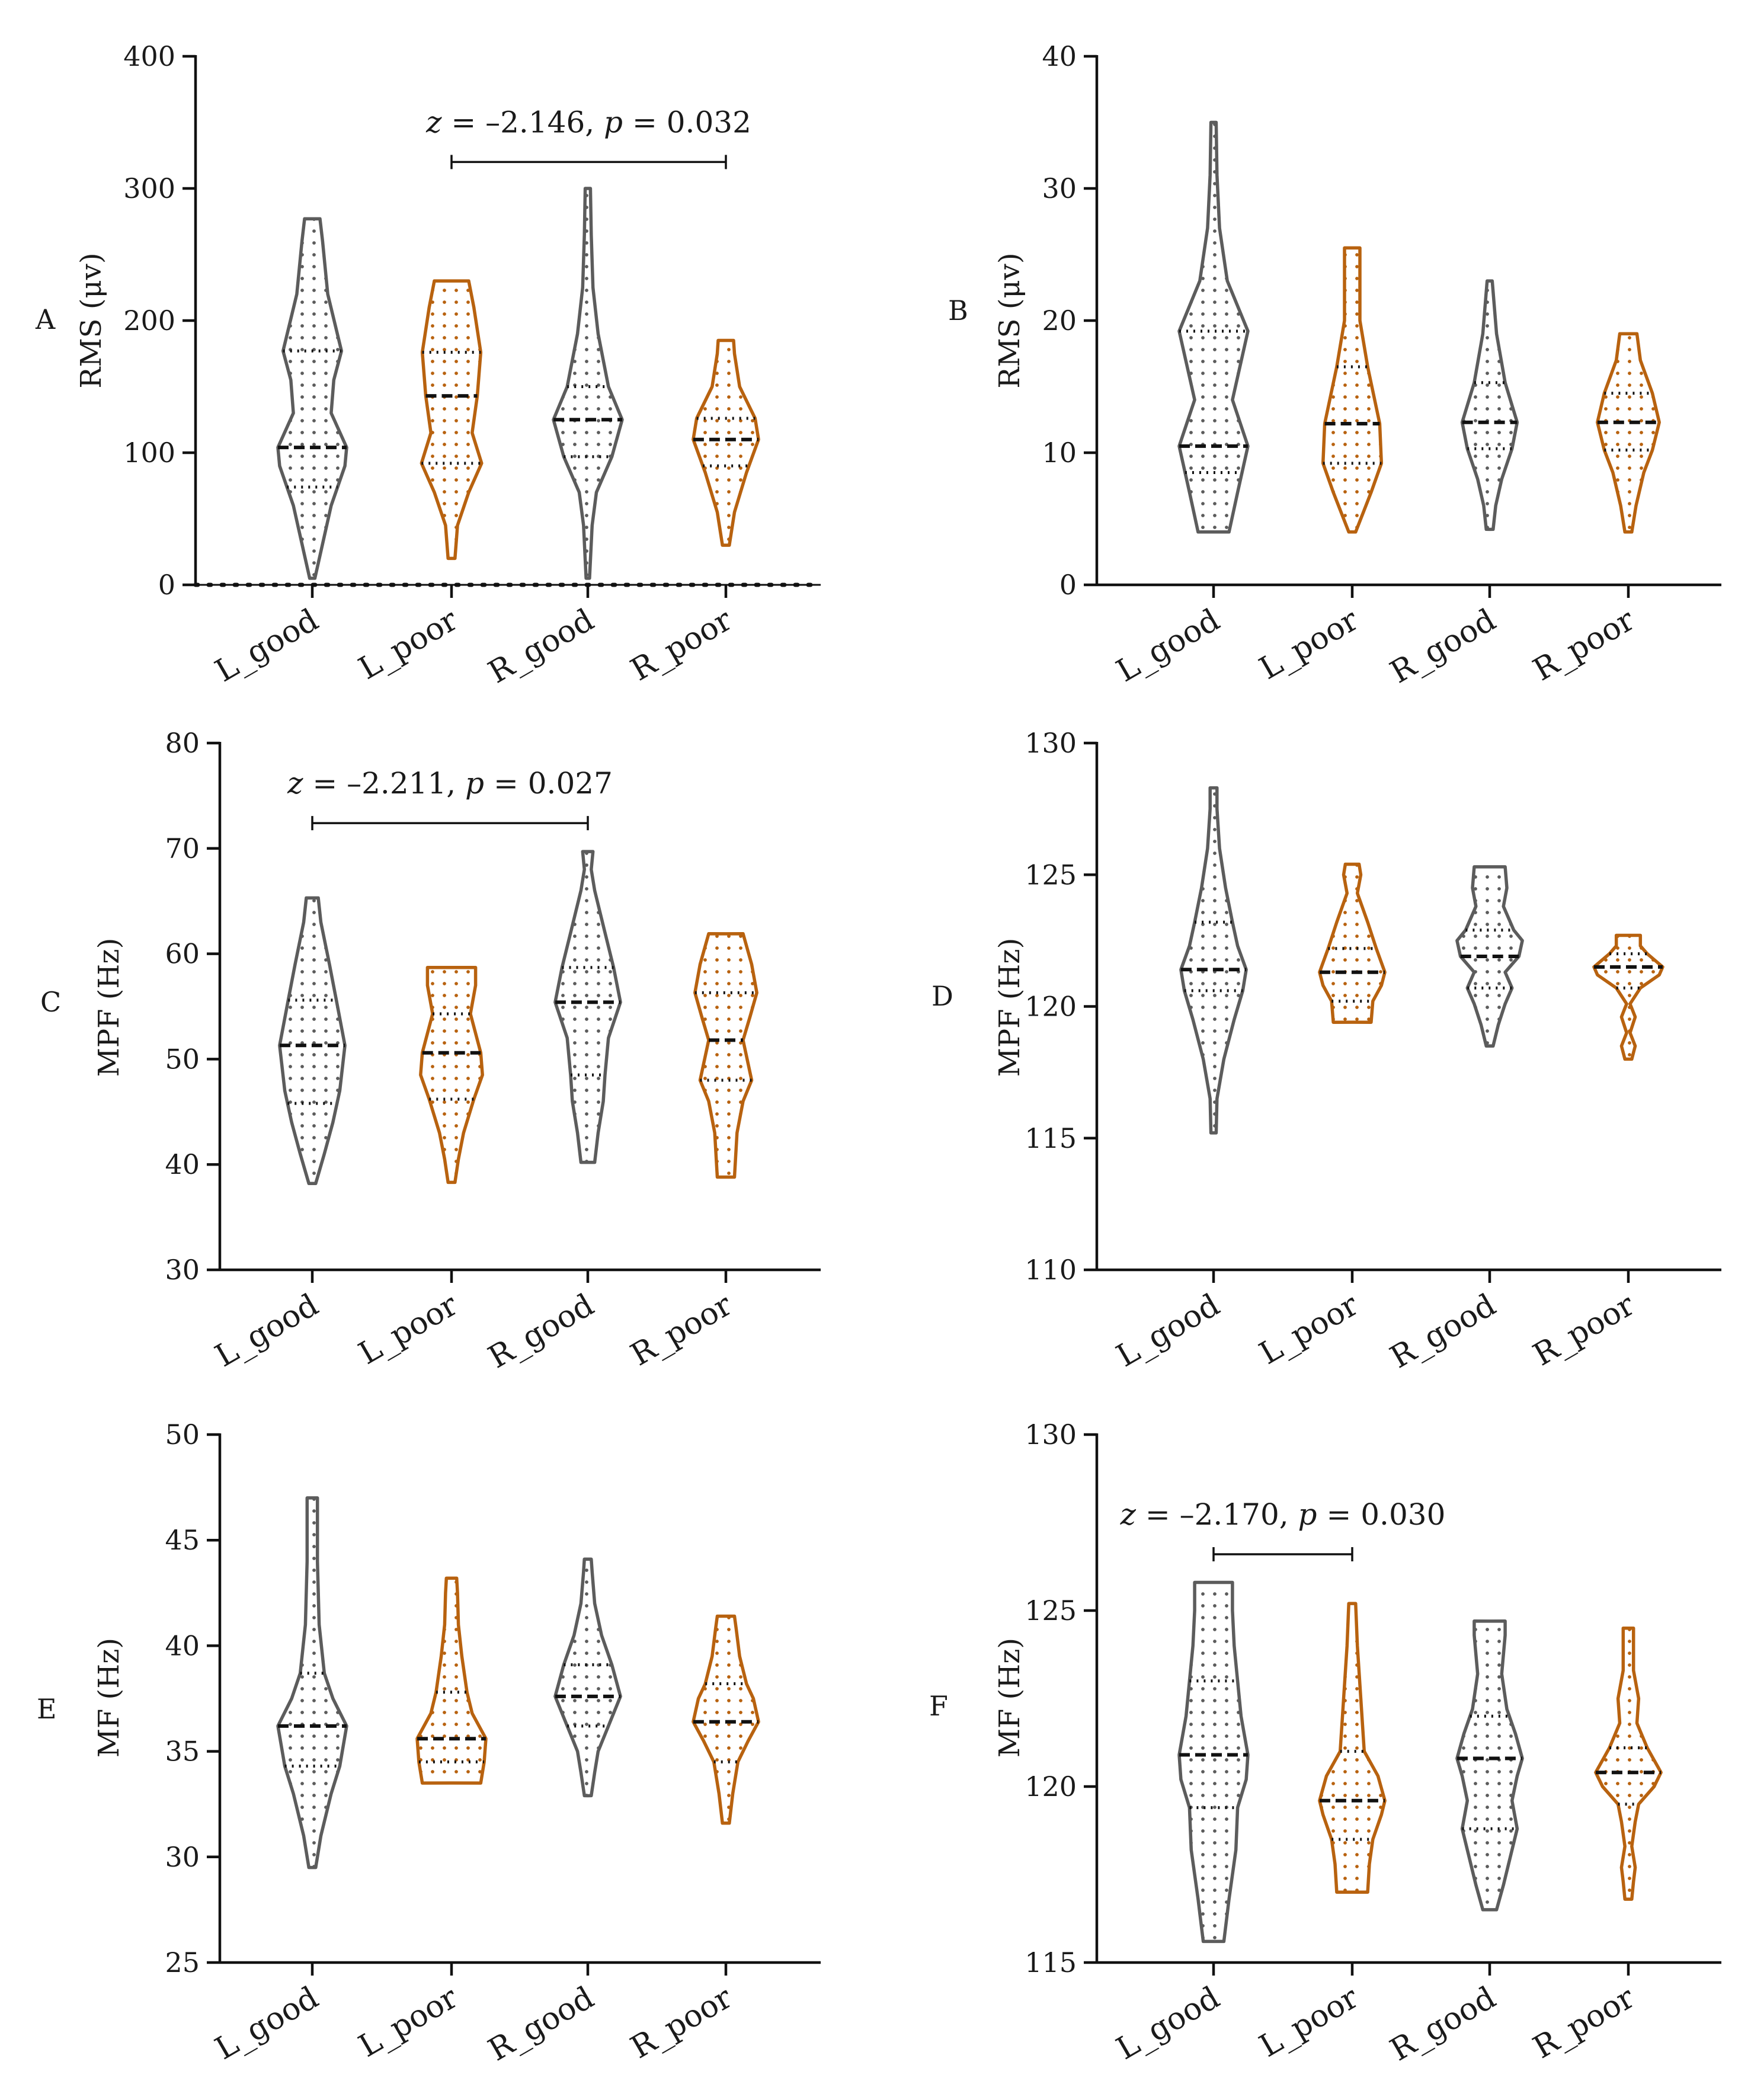  I want to click on y-tick-label: 45, so click(182, 1540).